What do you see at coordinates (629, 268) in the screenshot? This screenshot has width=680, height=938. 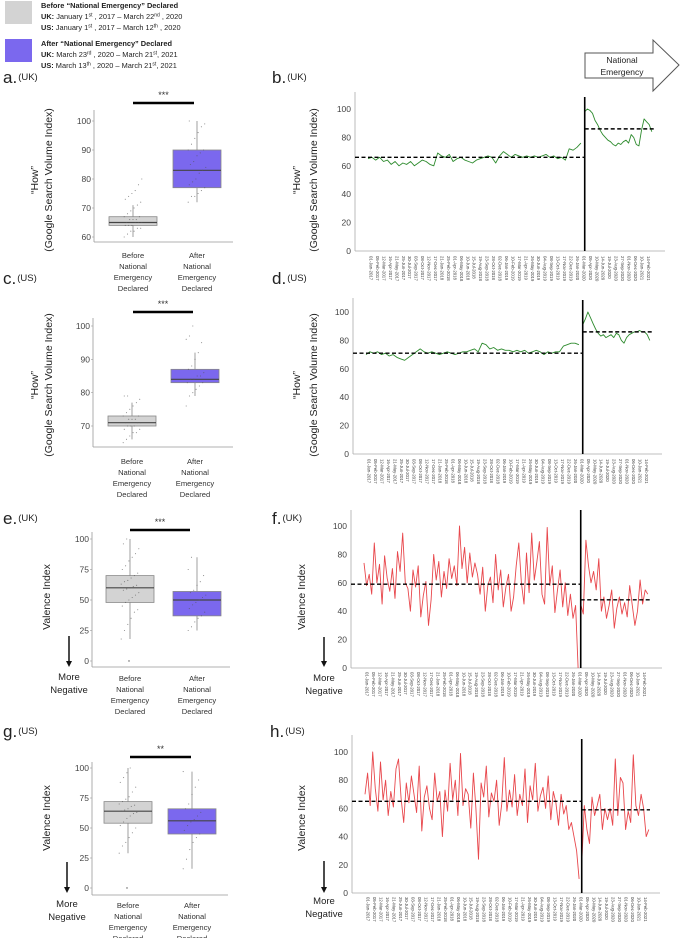 I see `x-tick-label: 01-Nov-2020` at bounding box center [629, 268].